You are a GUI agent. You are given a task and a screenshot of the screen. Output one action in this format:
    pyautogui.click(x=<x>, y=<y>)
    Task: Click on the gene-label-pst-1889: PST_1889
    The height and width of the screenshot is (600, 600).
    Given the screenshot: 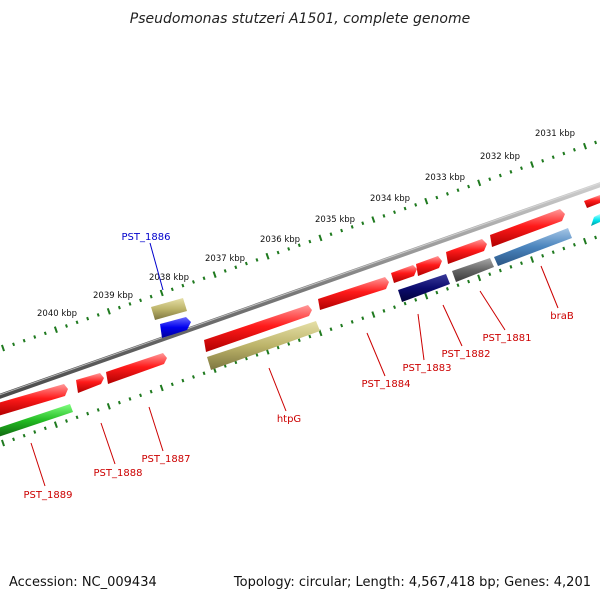 What is the action you would take?
    pyautogui.click(x=48, y=495)
    